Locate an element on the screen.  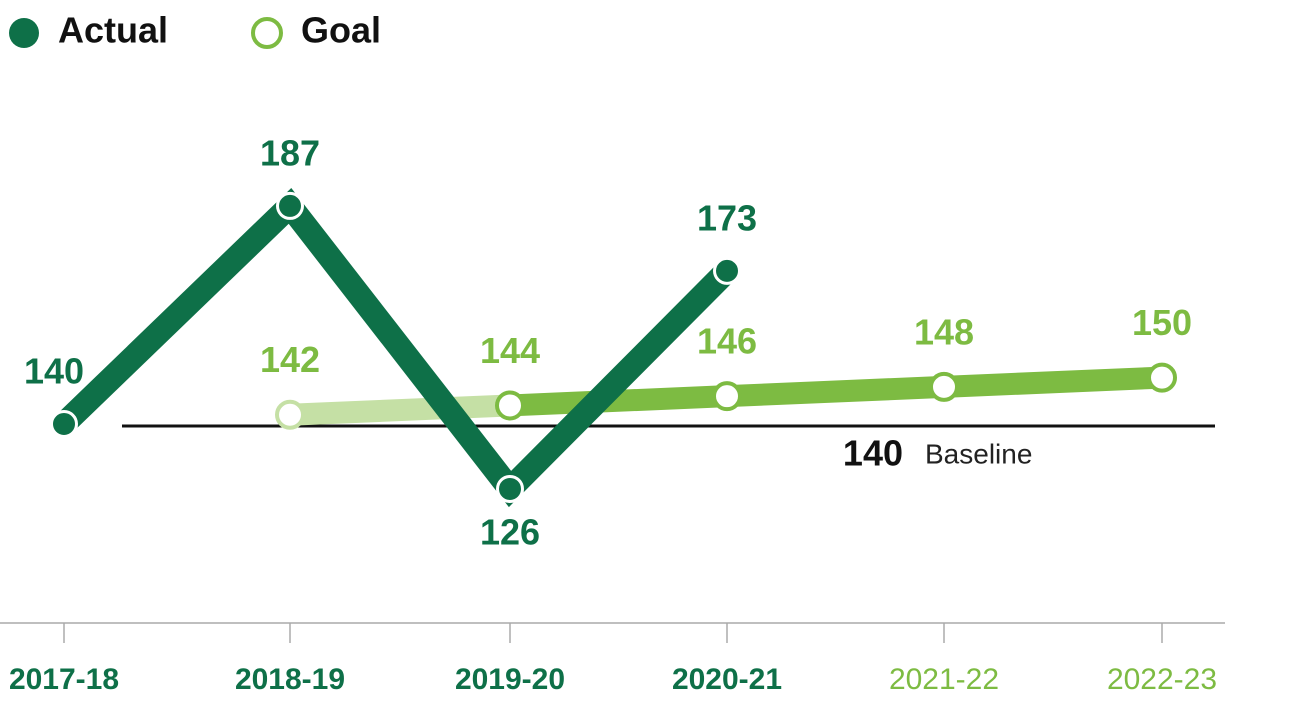
actual-value-label: 173 is located at coordinates (727, 217).